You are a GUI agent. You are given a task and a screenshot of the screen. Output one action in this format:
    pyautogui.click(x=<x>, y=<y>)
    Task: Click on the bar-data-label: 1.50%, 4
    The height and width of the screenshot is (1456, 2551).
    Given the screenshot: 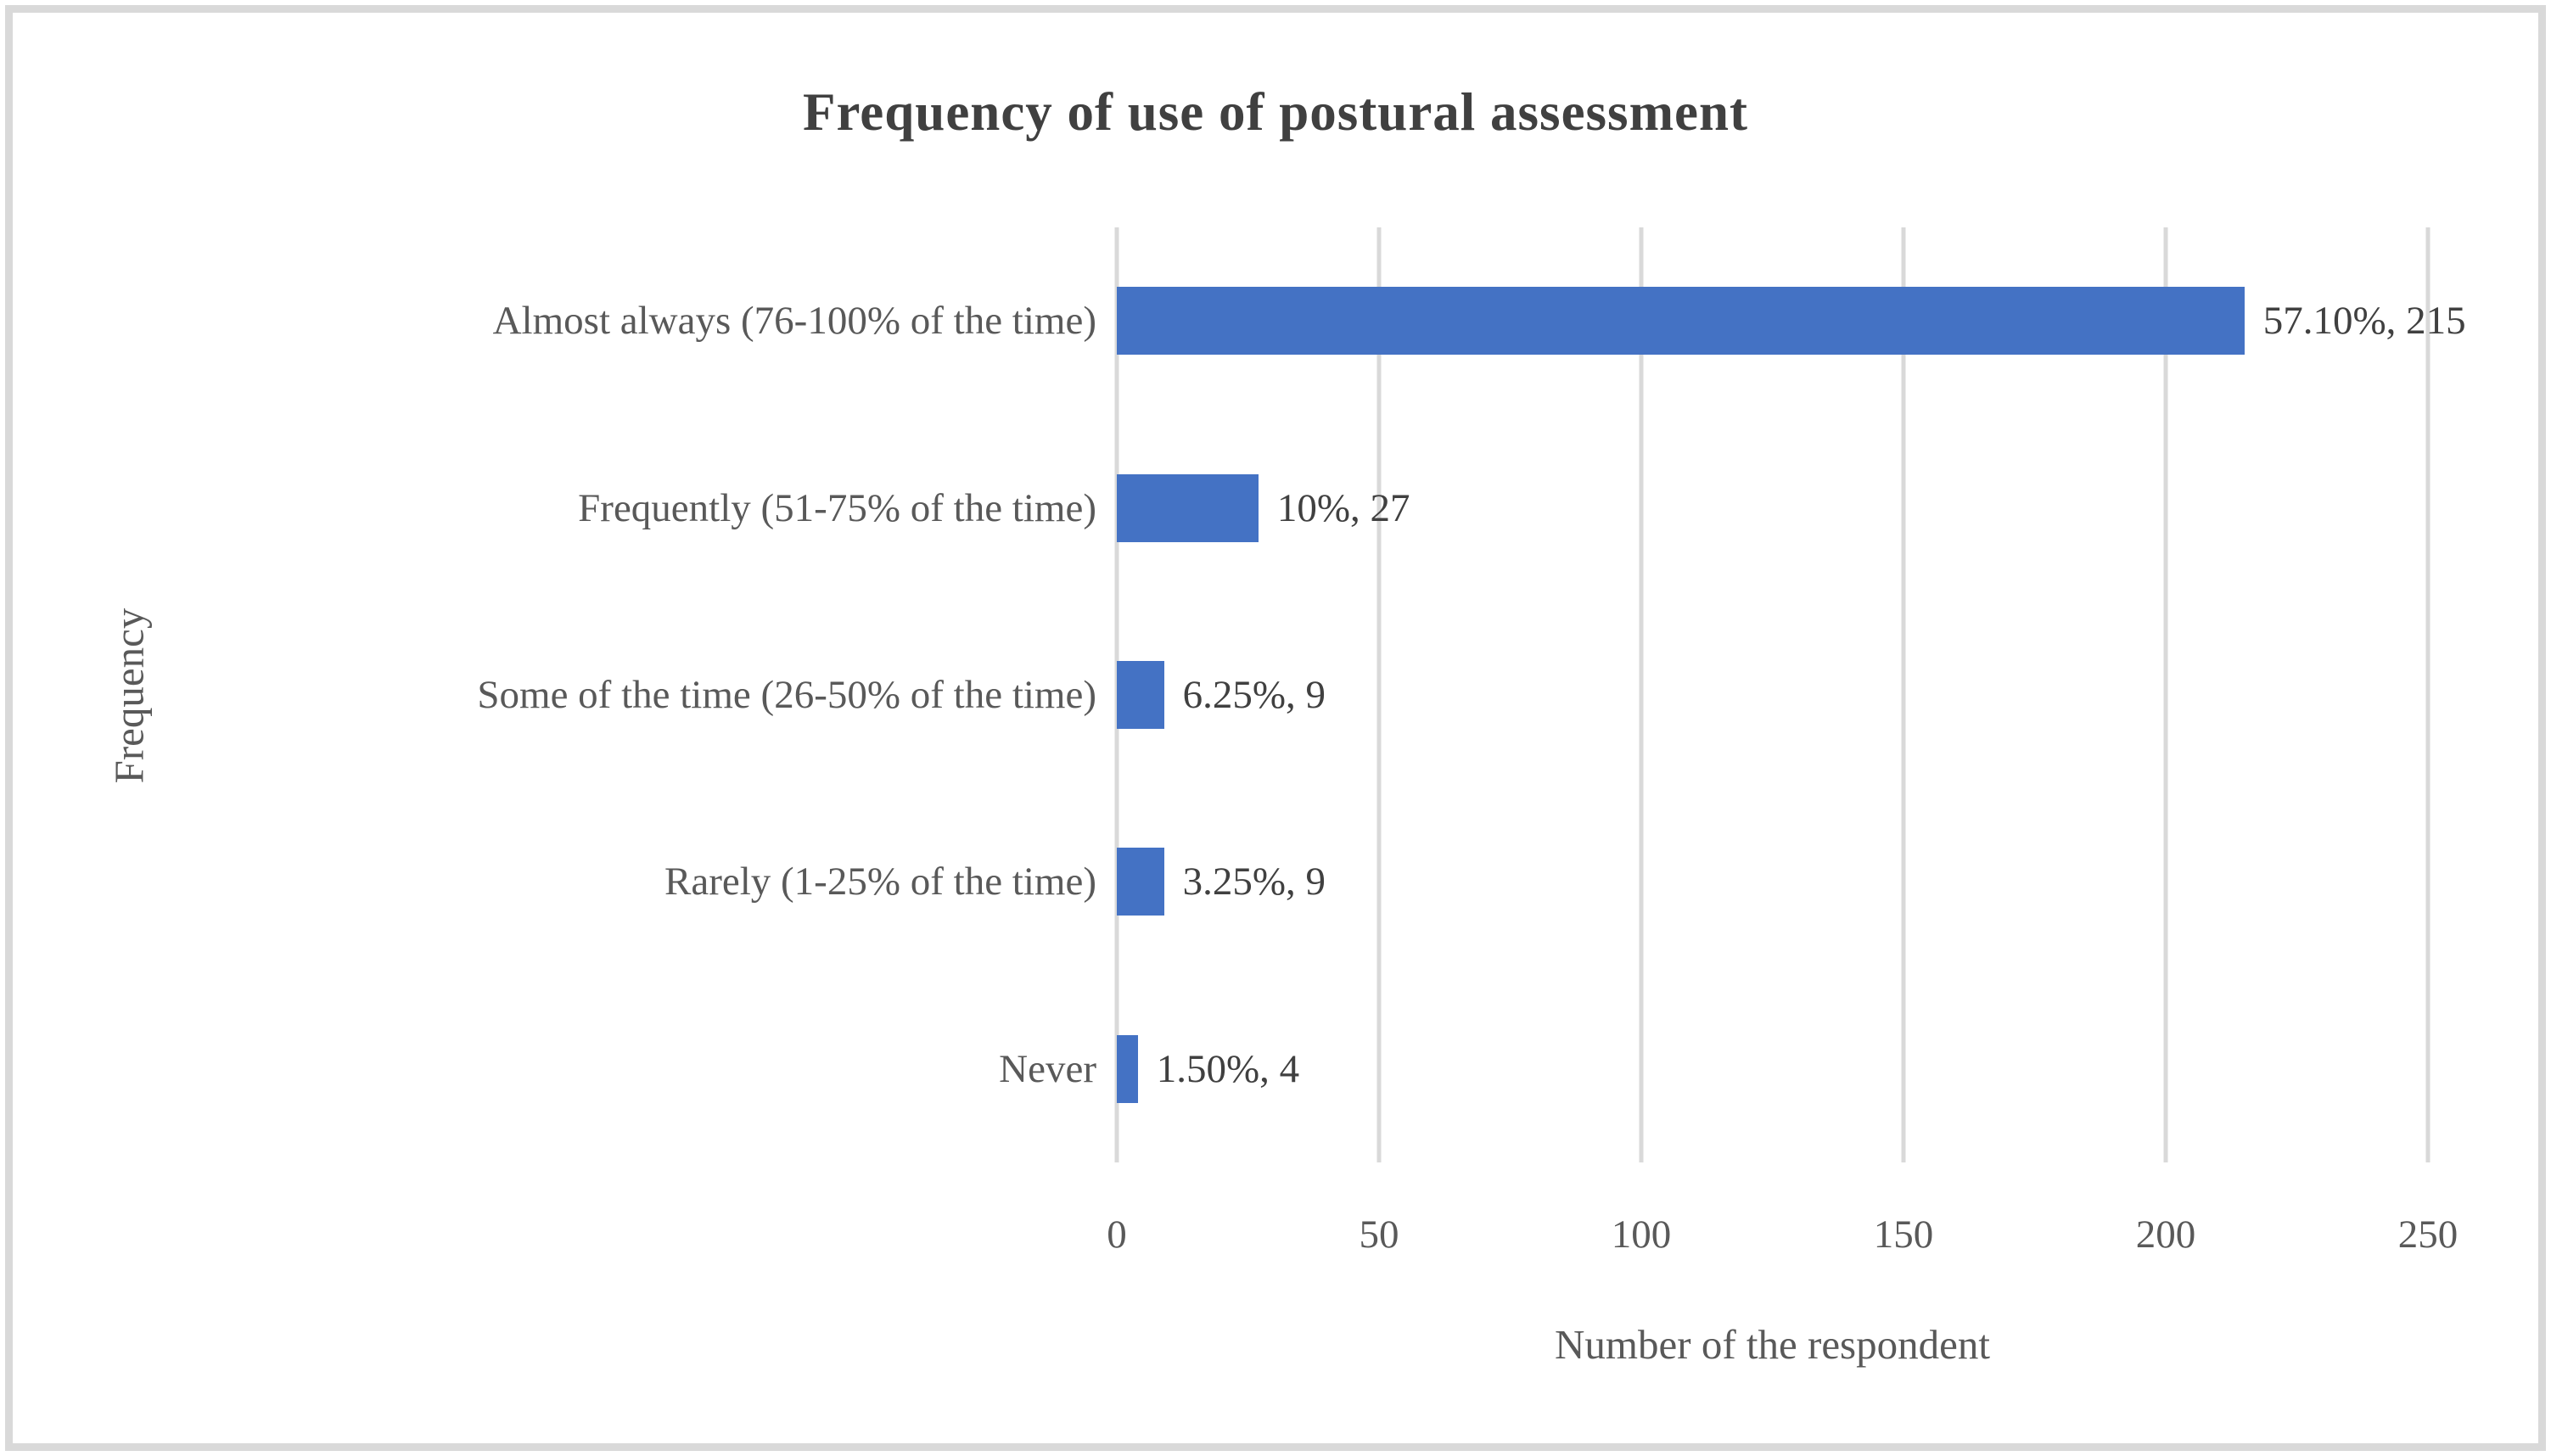 What is the action you would take?
    pyautogui.click(x=1228, y=1069)
    